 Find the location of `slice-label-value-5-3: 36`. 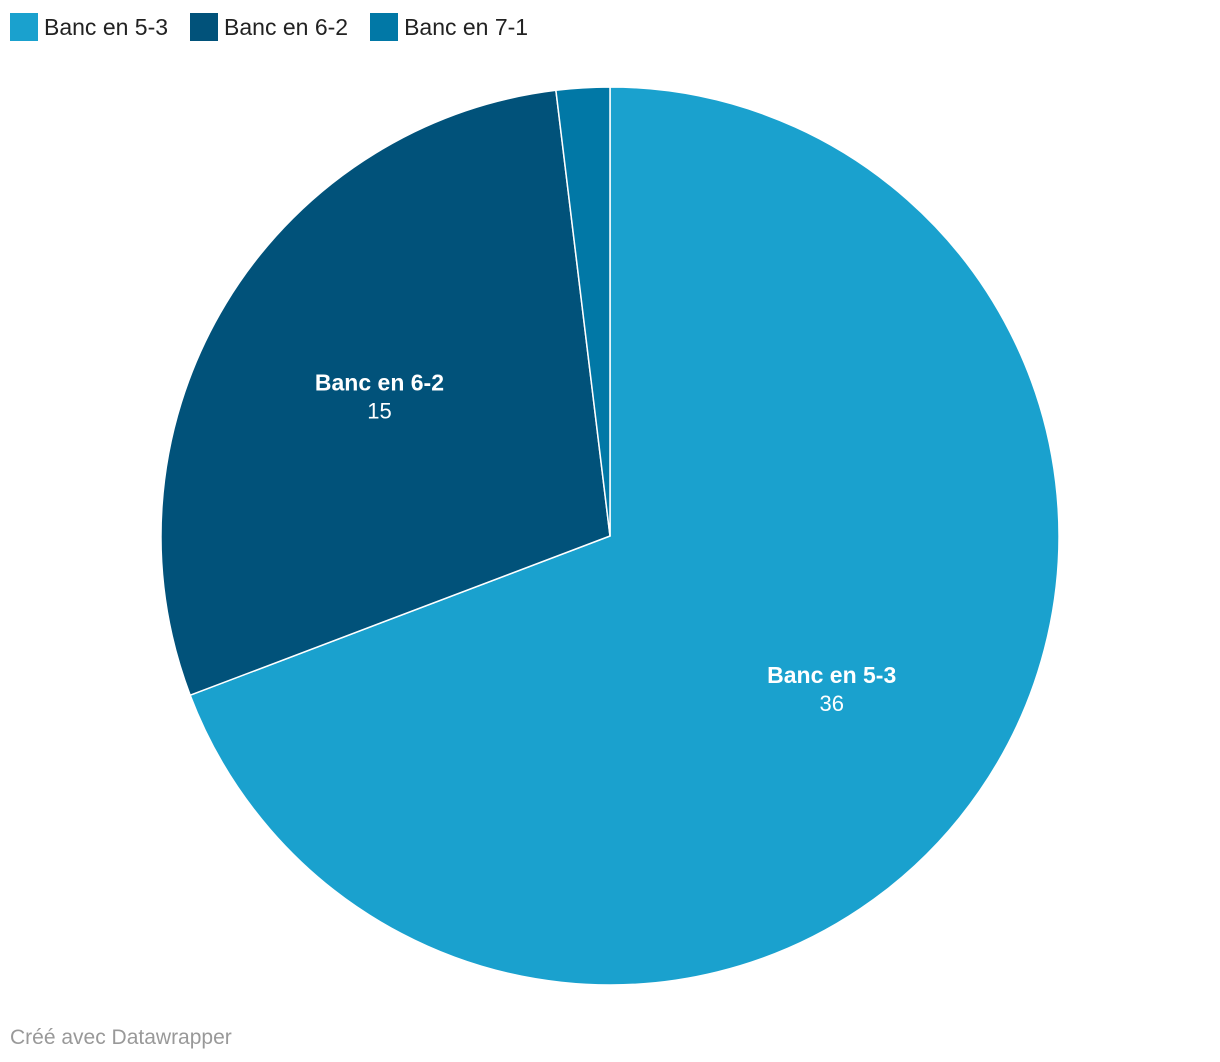

slice-label-value-5-3: 36 is located at coordinates (831, 703).